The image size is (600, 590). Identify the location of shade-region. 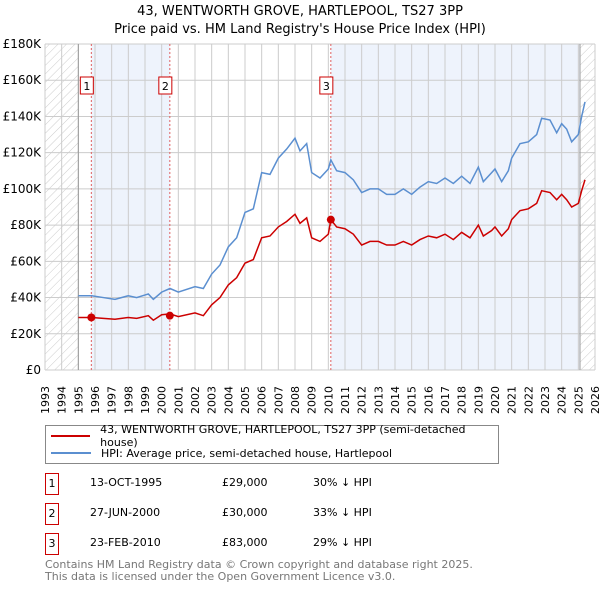
(130, 207).